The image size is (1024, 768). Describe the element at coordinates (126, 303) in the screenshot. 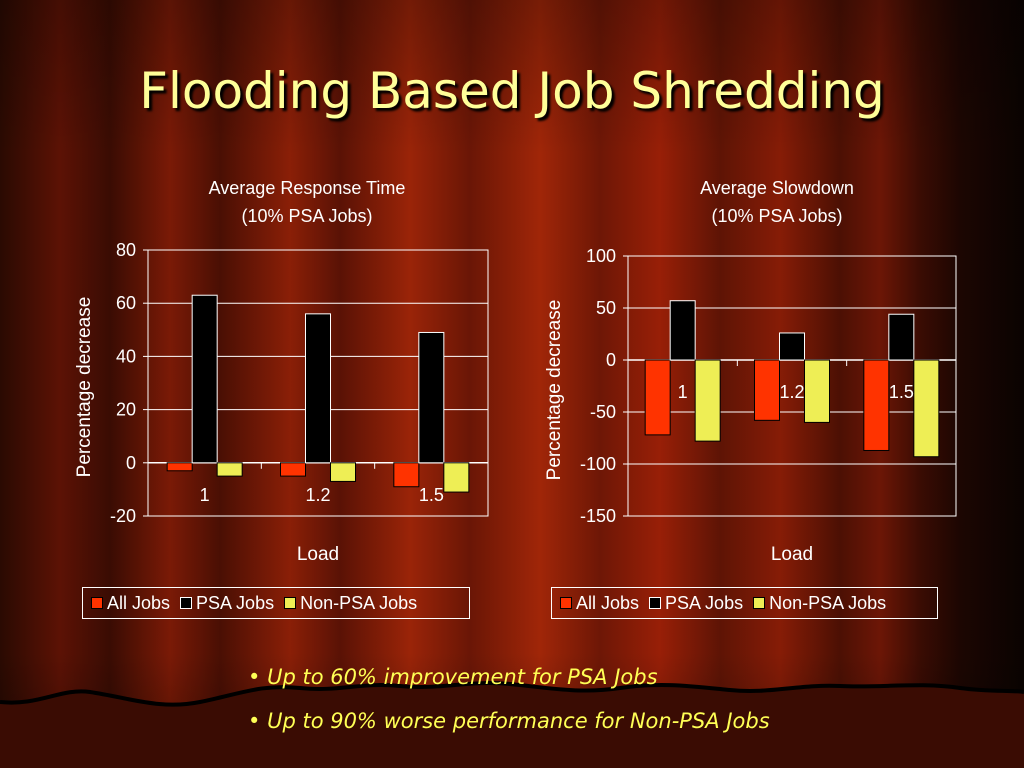

I see `y-tick-label: 60` at that location.